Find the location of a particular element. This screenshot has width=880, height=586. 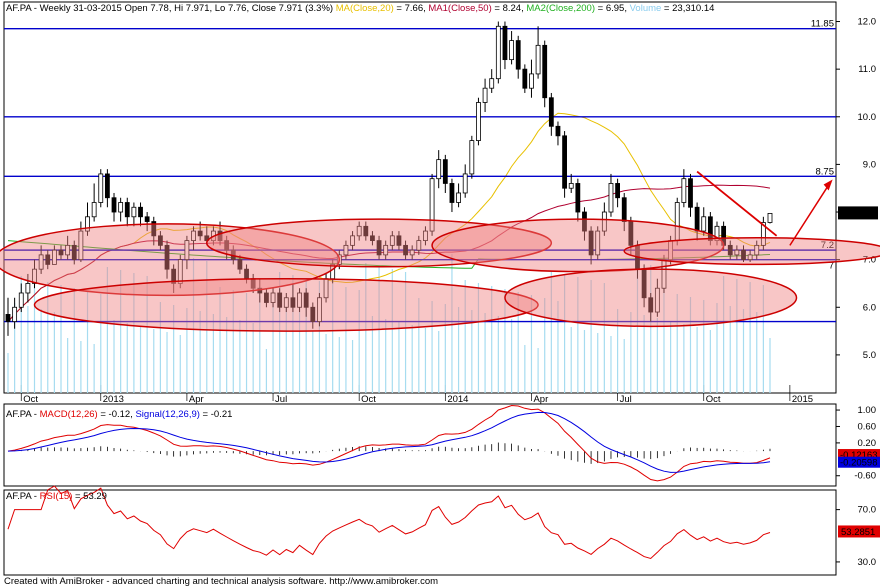

signal-last-box is located at coordinates (859, 462).